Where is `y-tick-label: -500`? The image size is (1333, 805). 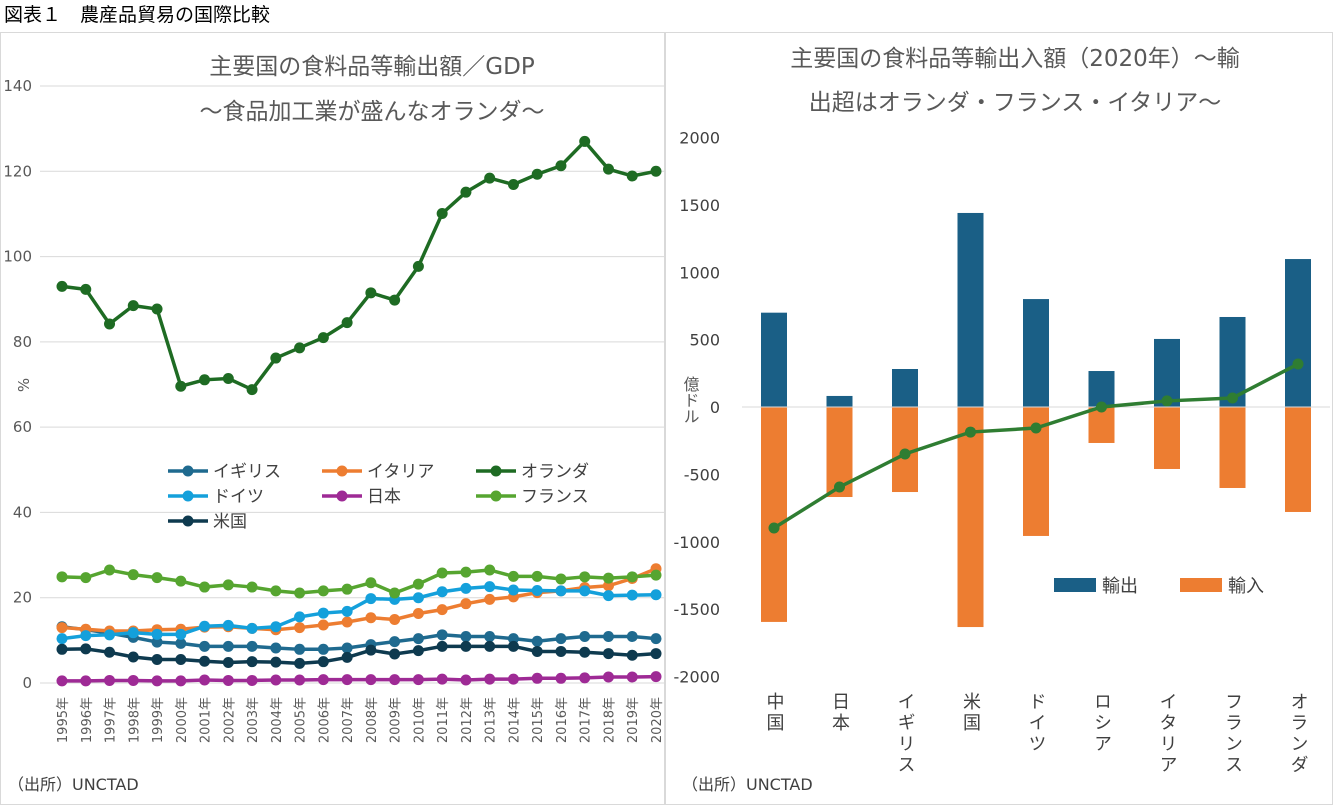
y-tick-label: -500 is located at coordinates (702, 474).